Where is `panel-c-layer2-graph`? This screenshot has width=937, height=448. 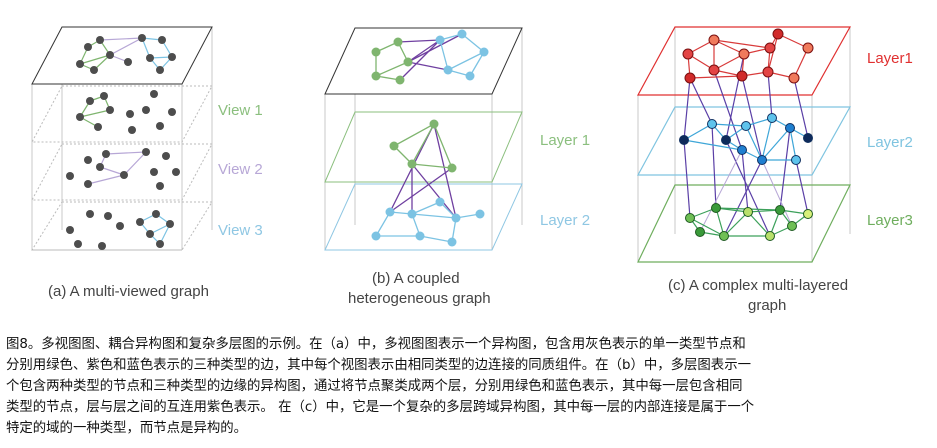 panel-c-layer2-graph is located at coordinates (746, 139).